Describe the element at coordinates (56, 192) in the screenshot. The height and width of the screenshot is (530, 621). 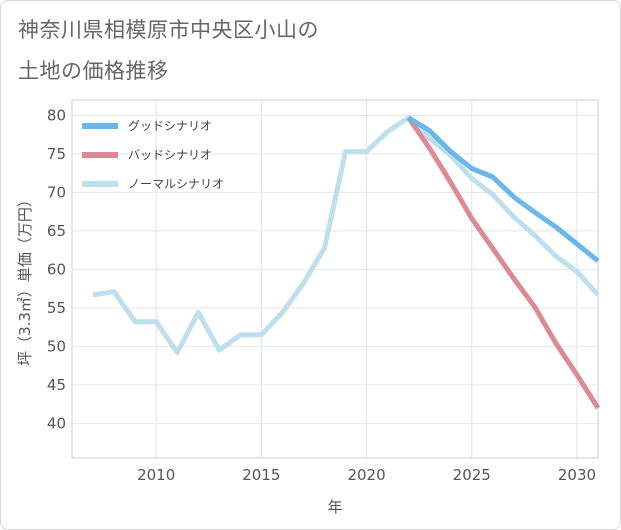
I see `y-tick-label: 70` at that location.